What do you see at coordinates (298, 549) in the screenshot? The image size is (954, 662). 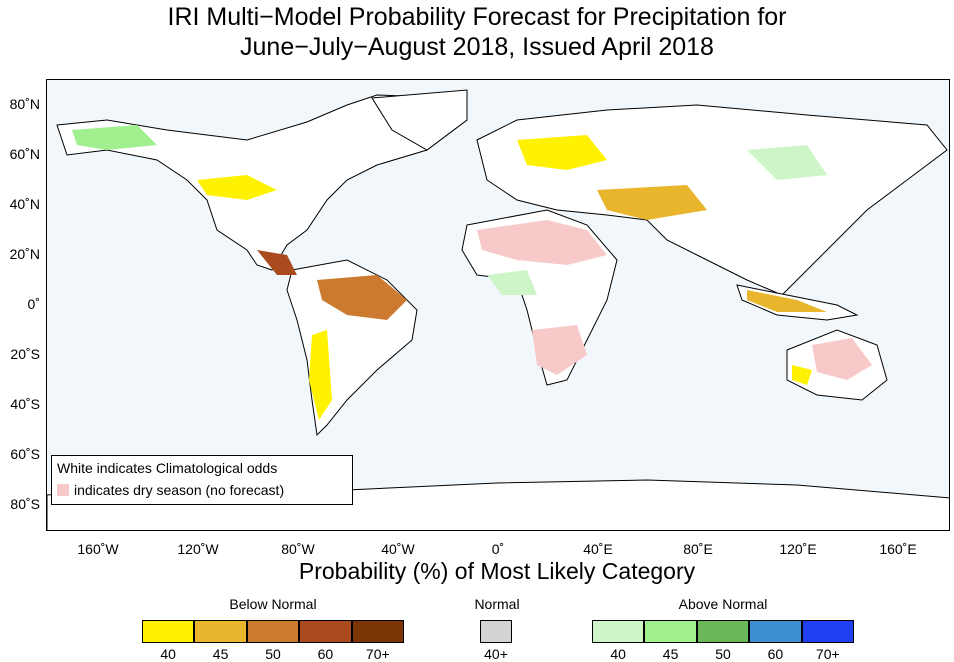 I see `lon-tick: 80˚W` at bounding box center [298, 549].